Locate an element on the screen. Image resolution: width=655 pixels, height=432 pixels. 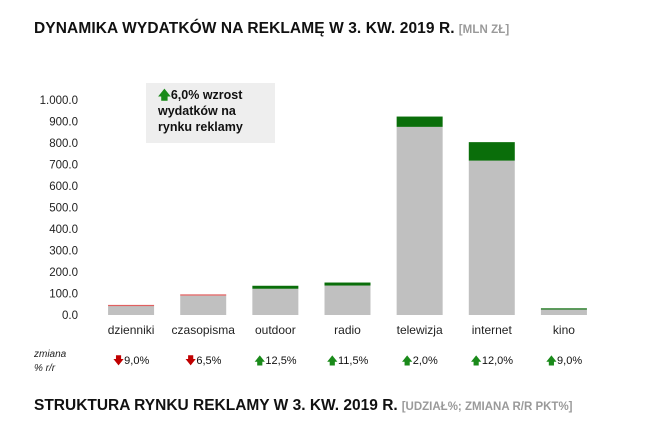
footer-title-unit: [UDZIAŁ%; ZMIANA R/R PKT%] is located at coordinates (487, 407).